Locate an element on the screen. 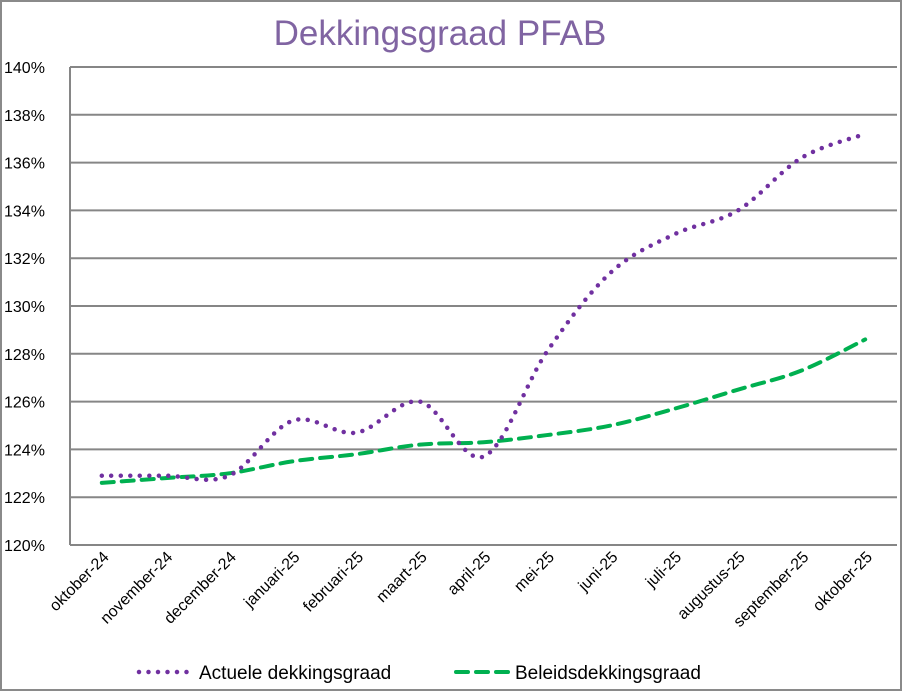 Image resolution: width=902 pixels, height=691 pixels. x-tick-label: oktober-24 is located at coordinates (80, 582).